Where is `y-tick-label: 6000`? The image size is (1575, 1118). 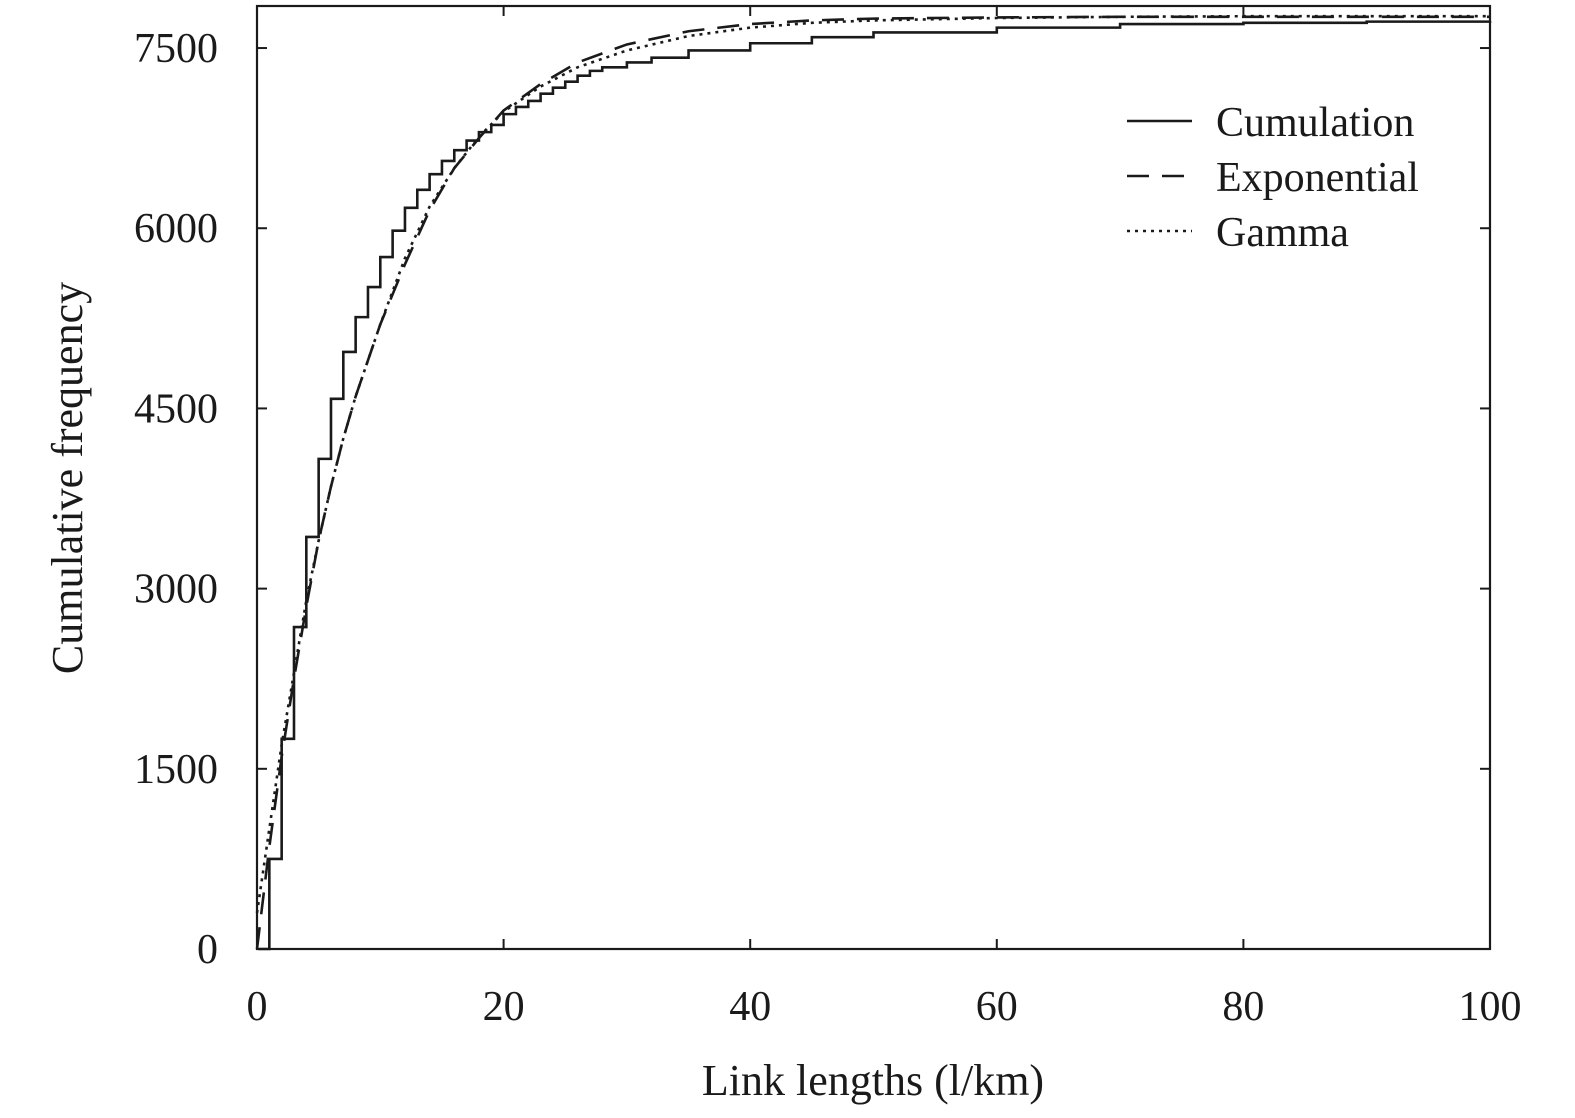 y-tick-label: 6000 is located at coordinates (176, 229).